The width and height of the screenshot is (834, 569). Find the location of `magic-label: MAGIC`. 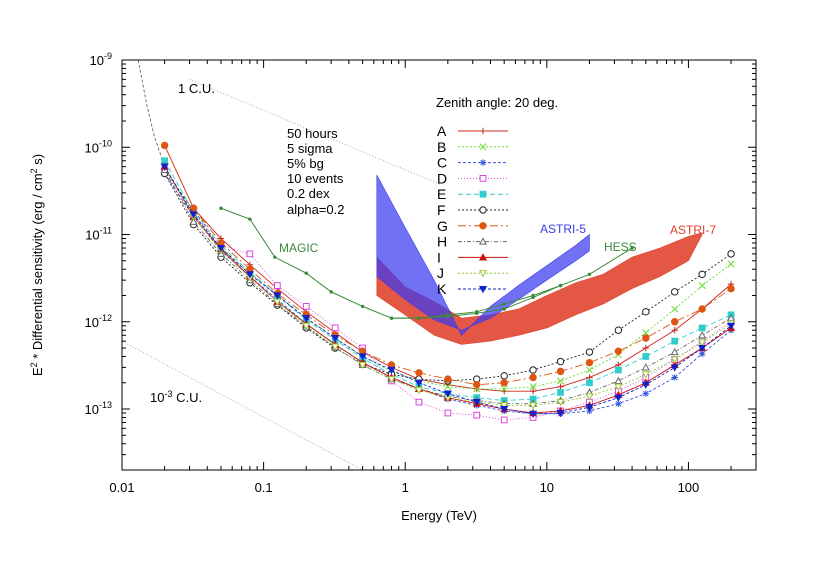

magic-label: MAGIC is located at coordinates (299, 248).